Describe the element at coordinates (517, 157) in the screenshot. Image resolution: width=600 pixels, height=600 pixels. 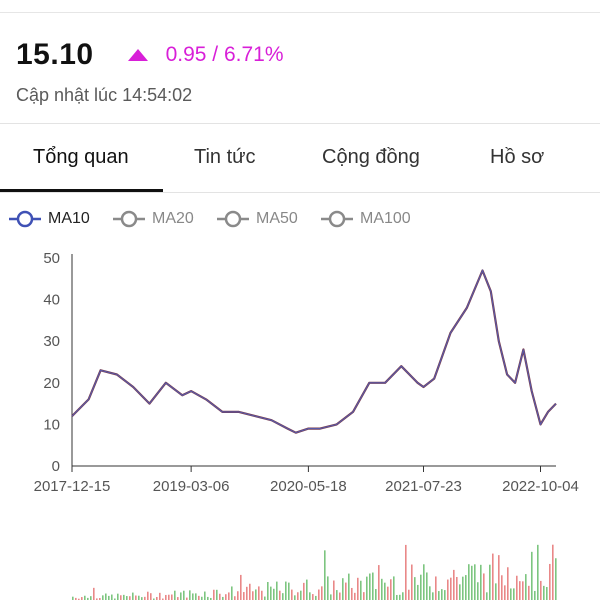
I see `tab-profile: Hồ sơ` at that location.